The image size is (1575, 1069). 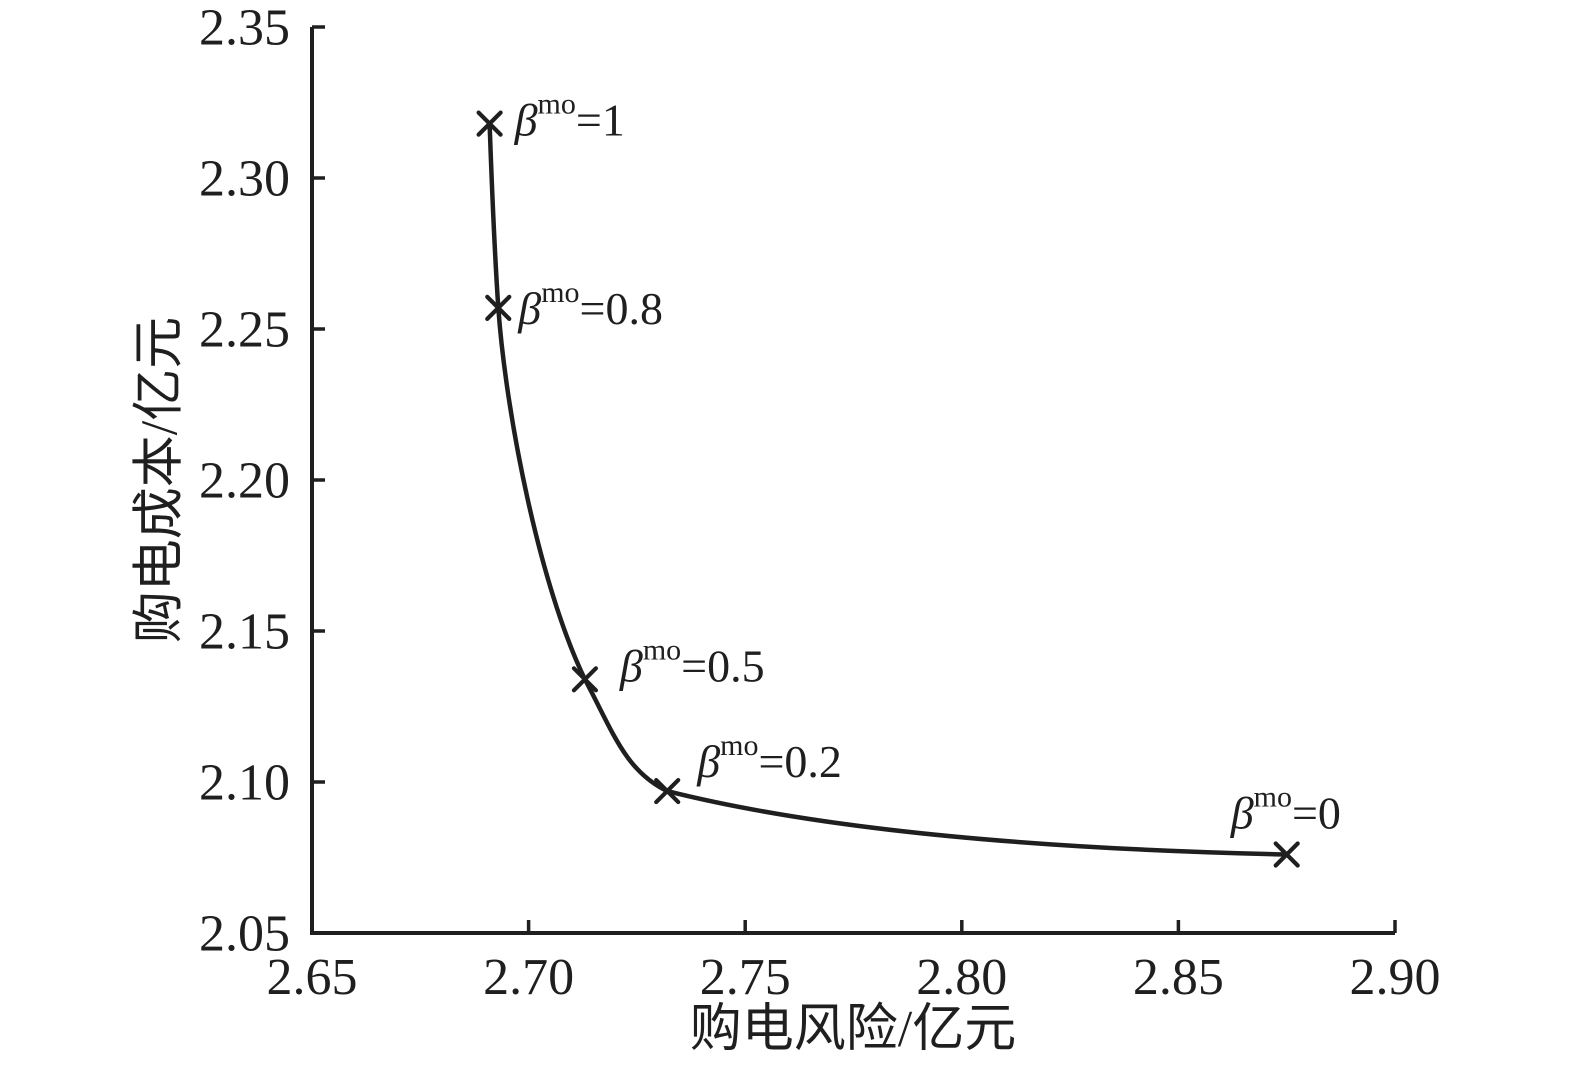 I want to click on beta-annotation: βmo=0, so click(x=1285, y=809).